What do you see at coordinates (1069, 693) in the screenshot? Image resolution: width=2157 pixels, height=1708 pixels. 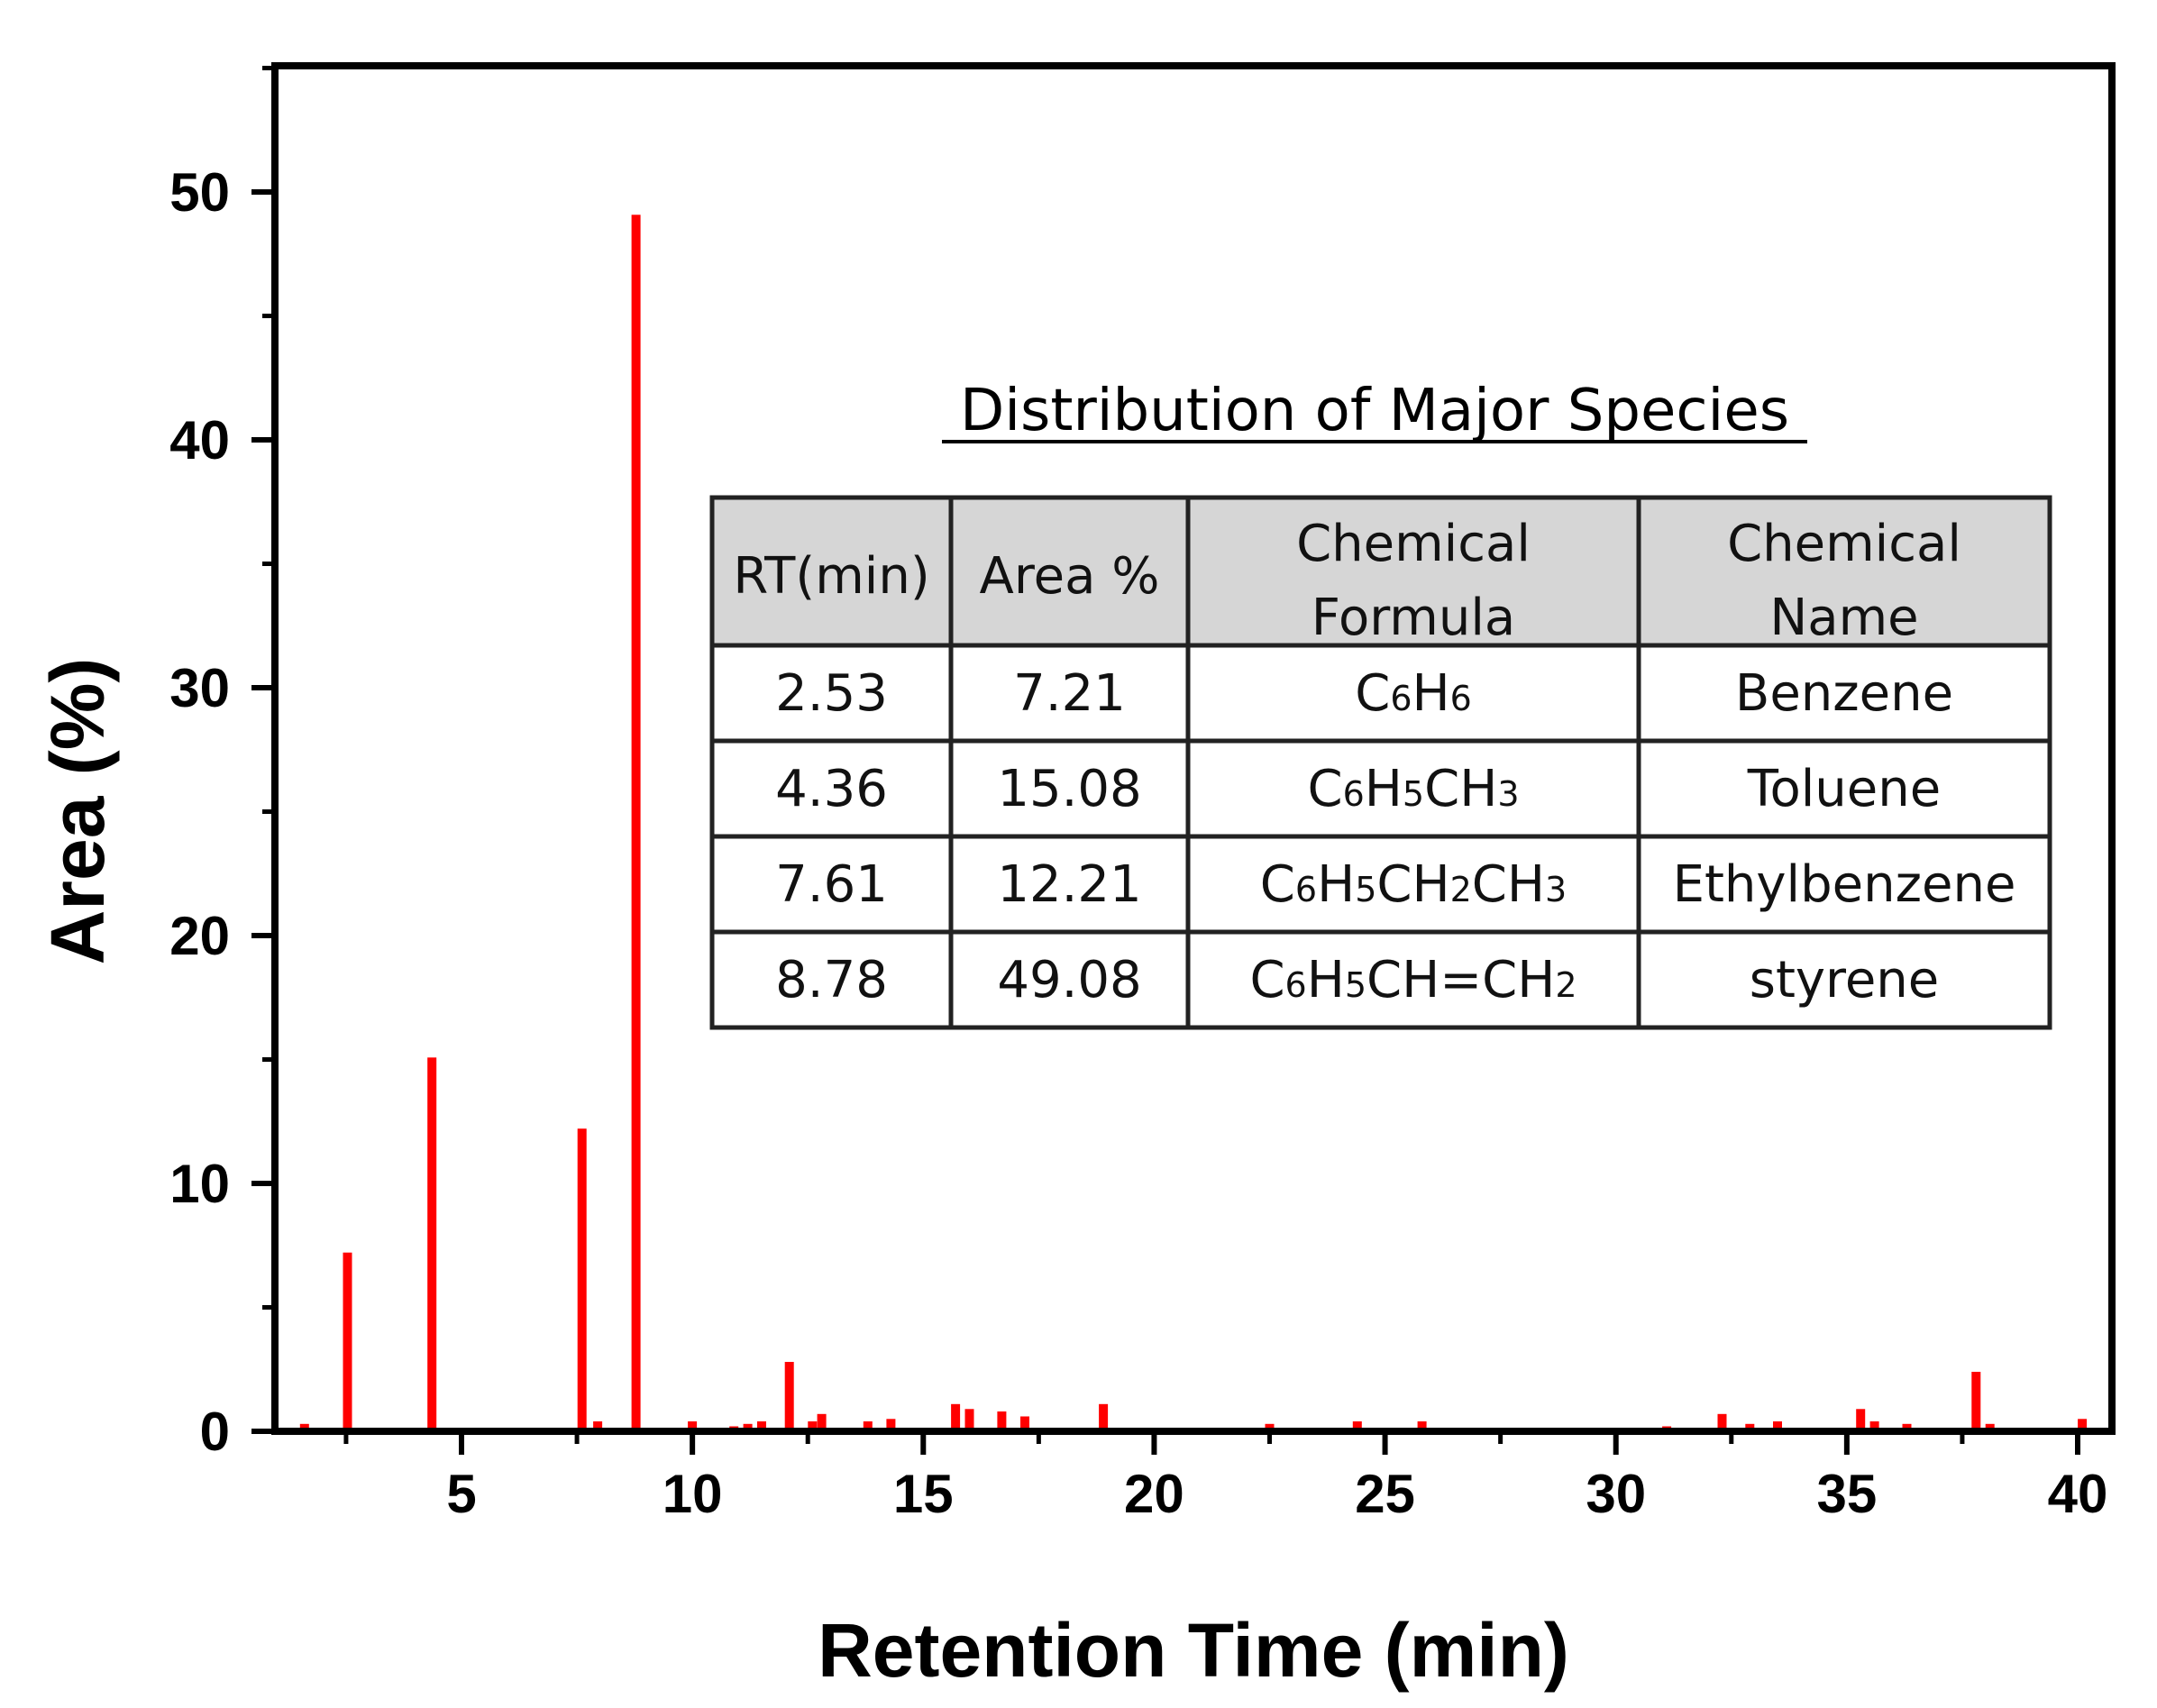 I see `table-cell-area: 7.21` at bounding box center [1069, 693].